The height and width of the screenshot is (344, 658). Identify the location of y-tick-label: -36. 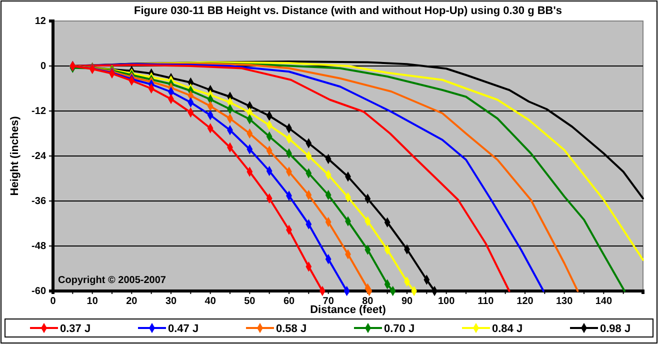
(39, 202).